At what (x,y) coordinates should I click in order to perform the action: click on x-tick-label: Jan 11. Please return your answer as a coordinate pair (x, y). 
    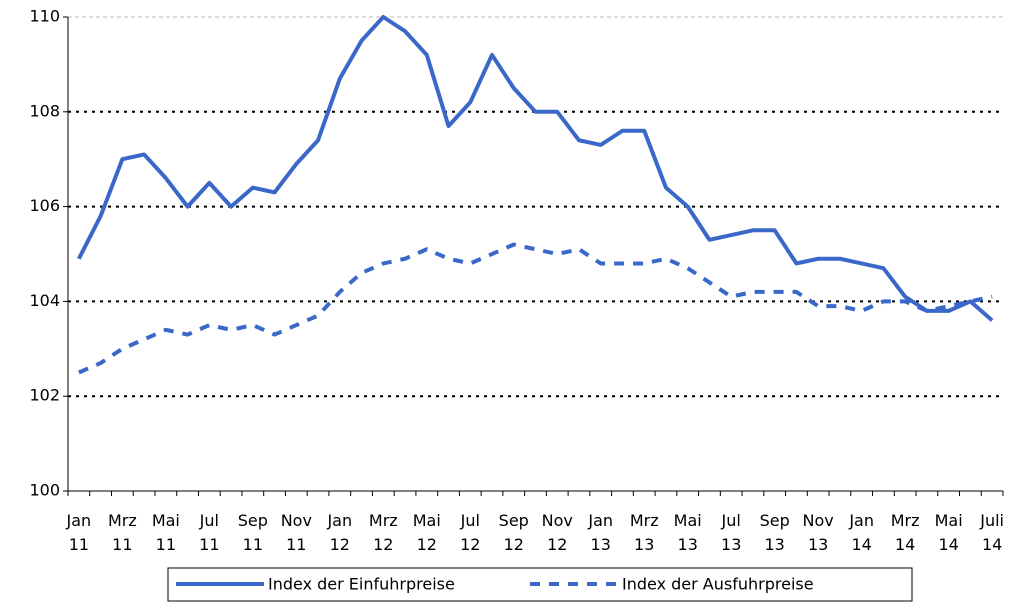
    Looking at the image, I should click on (79, 532).